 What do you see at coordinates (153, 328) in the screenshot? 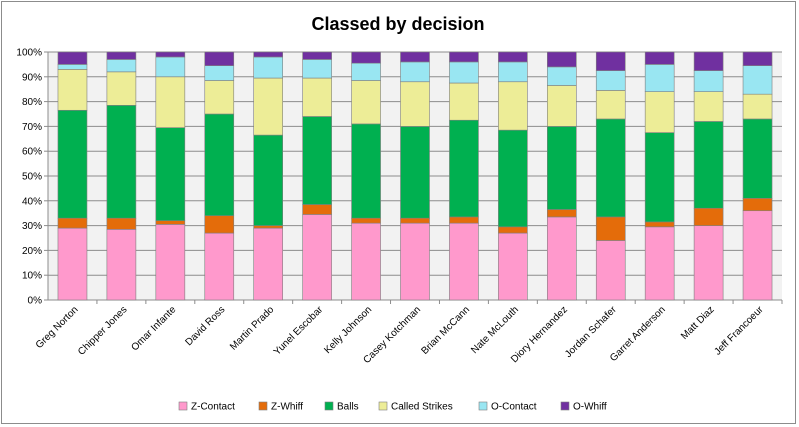
I see `x-tick-label: Omar Infante` at bounding box center [153, 328].